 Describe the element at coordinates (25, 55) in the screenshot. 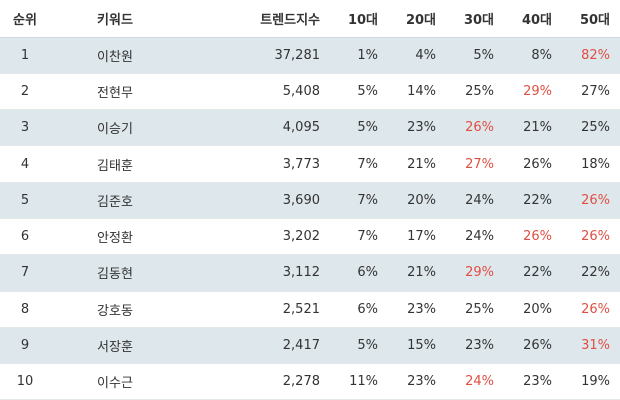

I see `rank-cell: 1` at that location.